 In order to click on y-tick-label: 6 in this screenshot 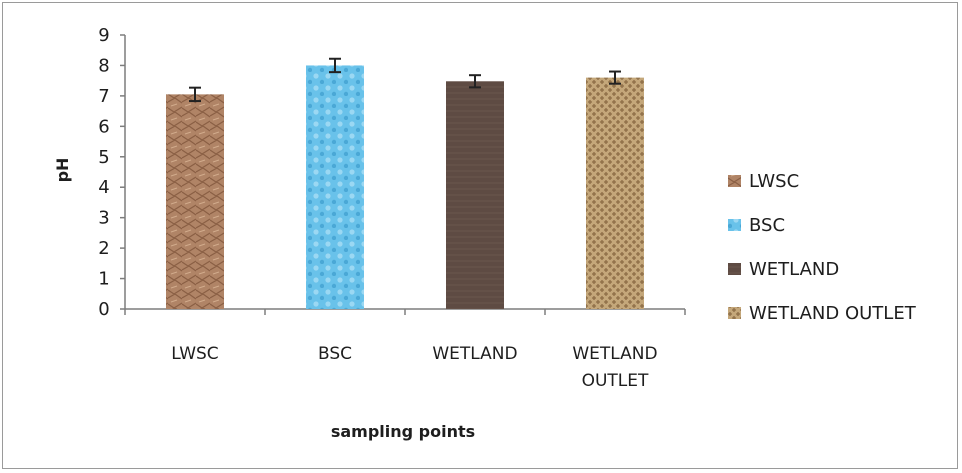, I will do `click(103, 126)`.